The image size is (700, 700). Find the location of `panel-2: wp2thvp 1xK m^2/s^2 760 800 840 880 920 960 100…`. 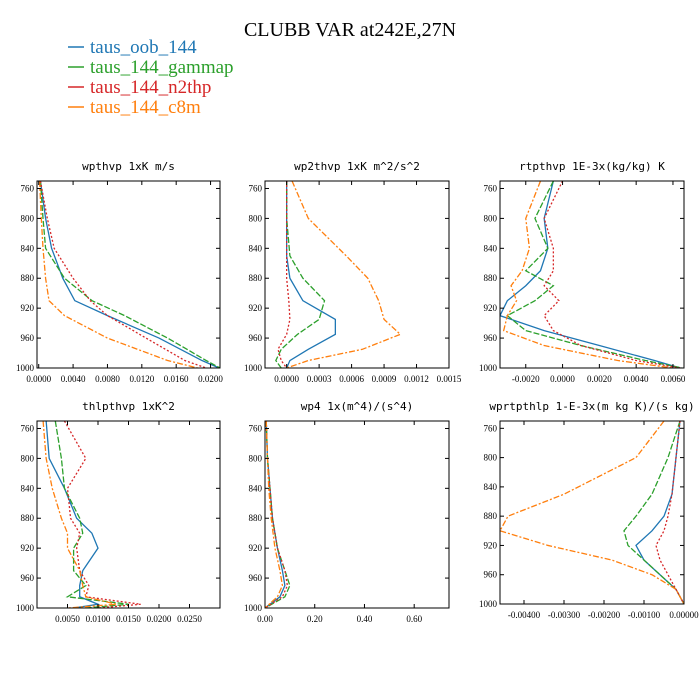

panel-2: wp2thvp 1xK m^2/s^2 760 800 840 880 920 960 100… is located at coordinates (353, 272).